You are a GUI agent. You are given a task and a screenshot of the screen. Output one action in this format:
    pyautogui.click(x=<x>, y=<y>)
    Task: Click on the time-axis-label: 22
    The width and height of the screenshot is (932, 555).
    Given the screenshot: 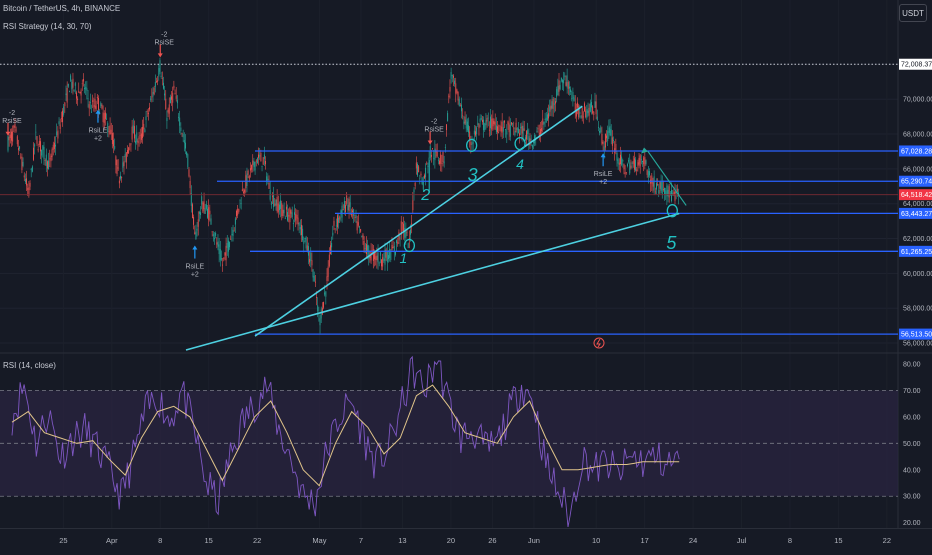 What is the action you would take?
    pyautogui.click(x=257, y=540)
    